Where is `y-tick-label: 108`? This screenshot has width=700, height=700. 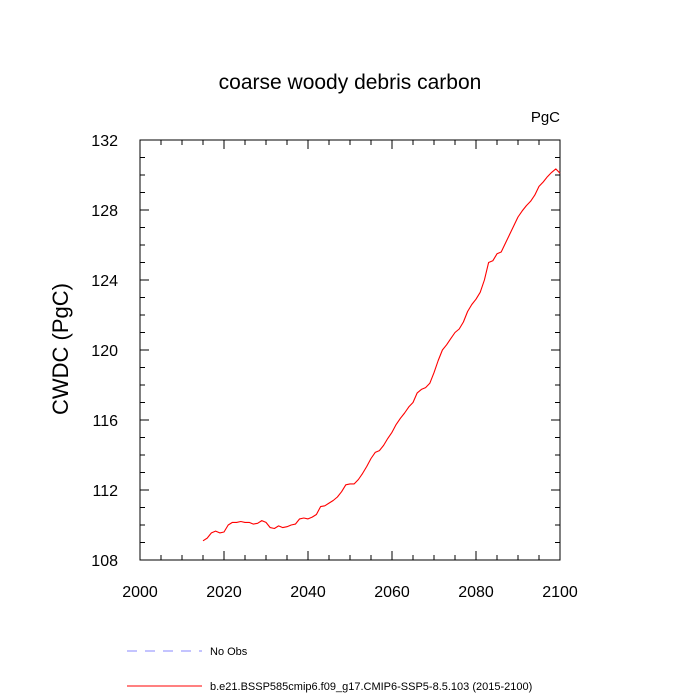
y-tick-label: 108 is located at coordinates (104, 561).